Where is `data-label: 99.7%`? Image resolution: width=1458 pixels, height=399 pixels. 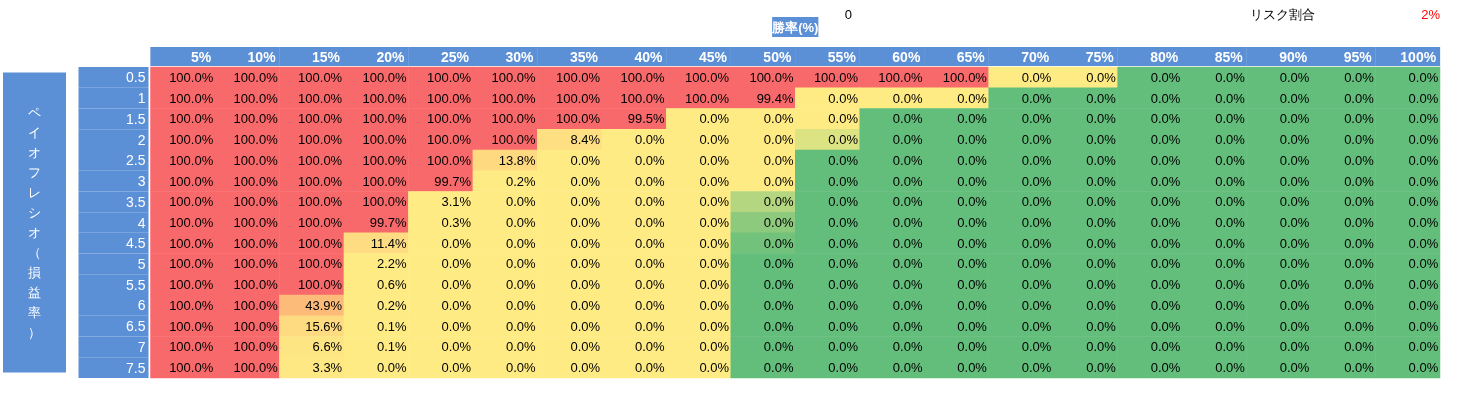
data-label: 99.7% is located at coordinates (453, 181).